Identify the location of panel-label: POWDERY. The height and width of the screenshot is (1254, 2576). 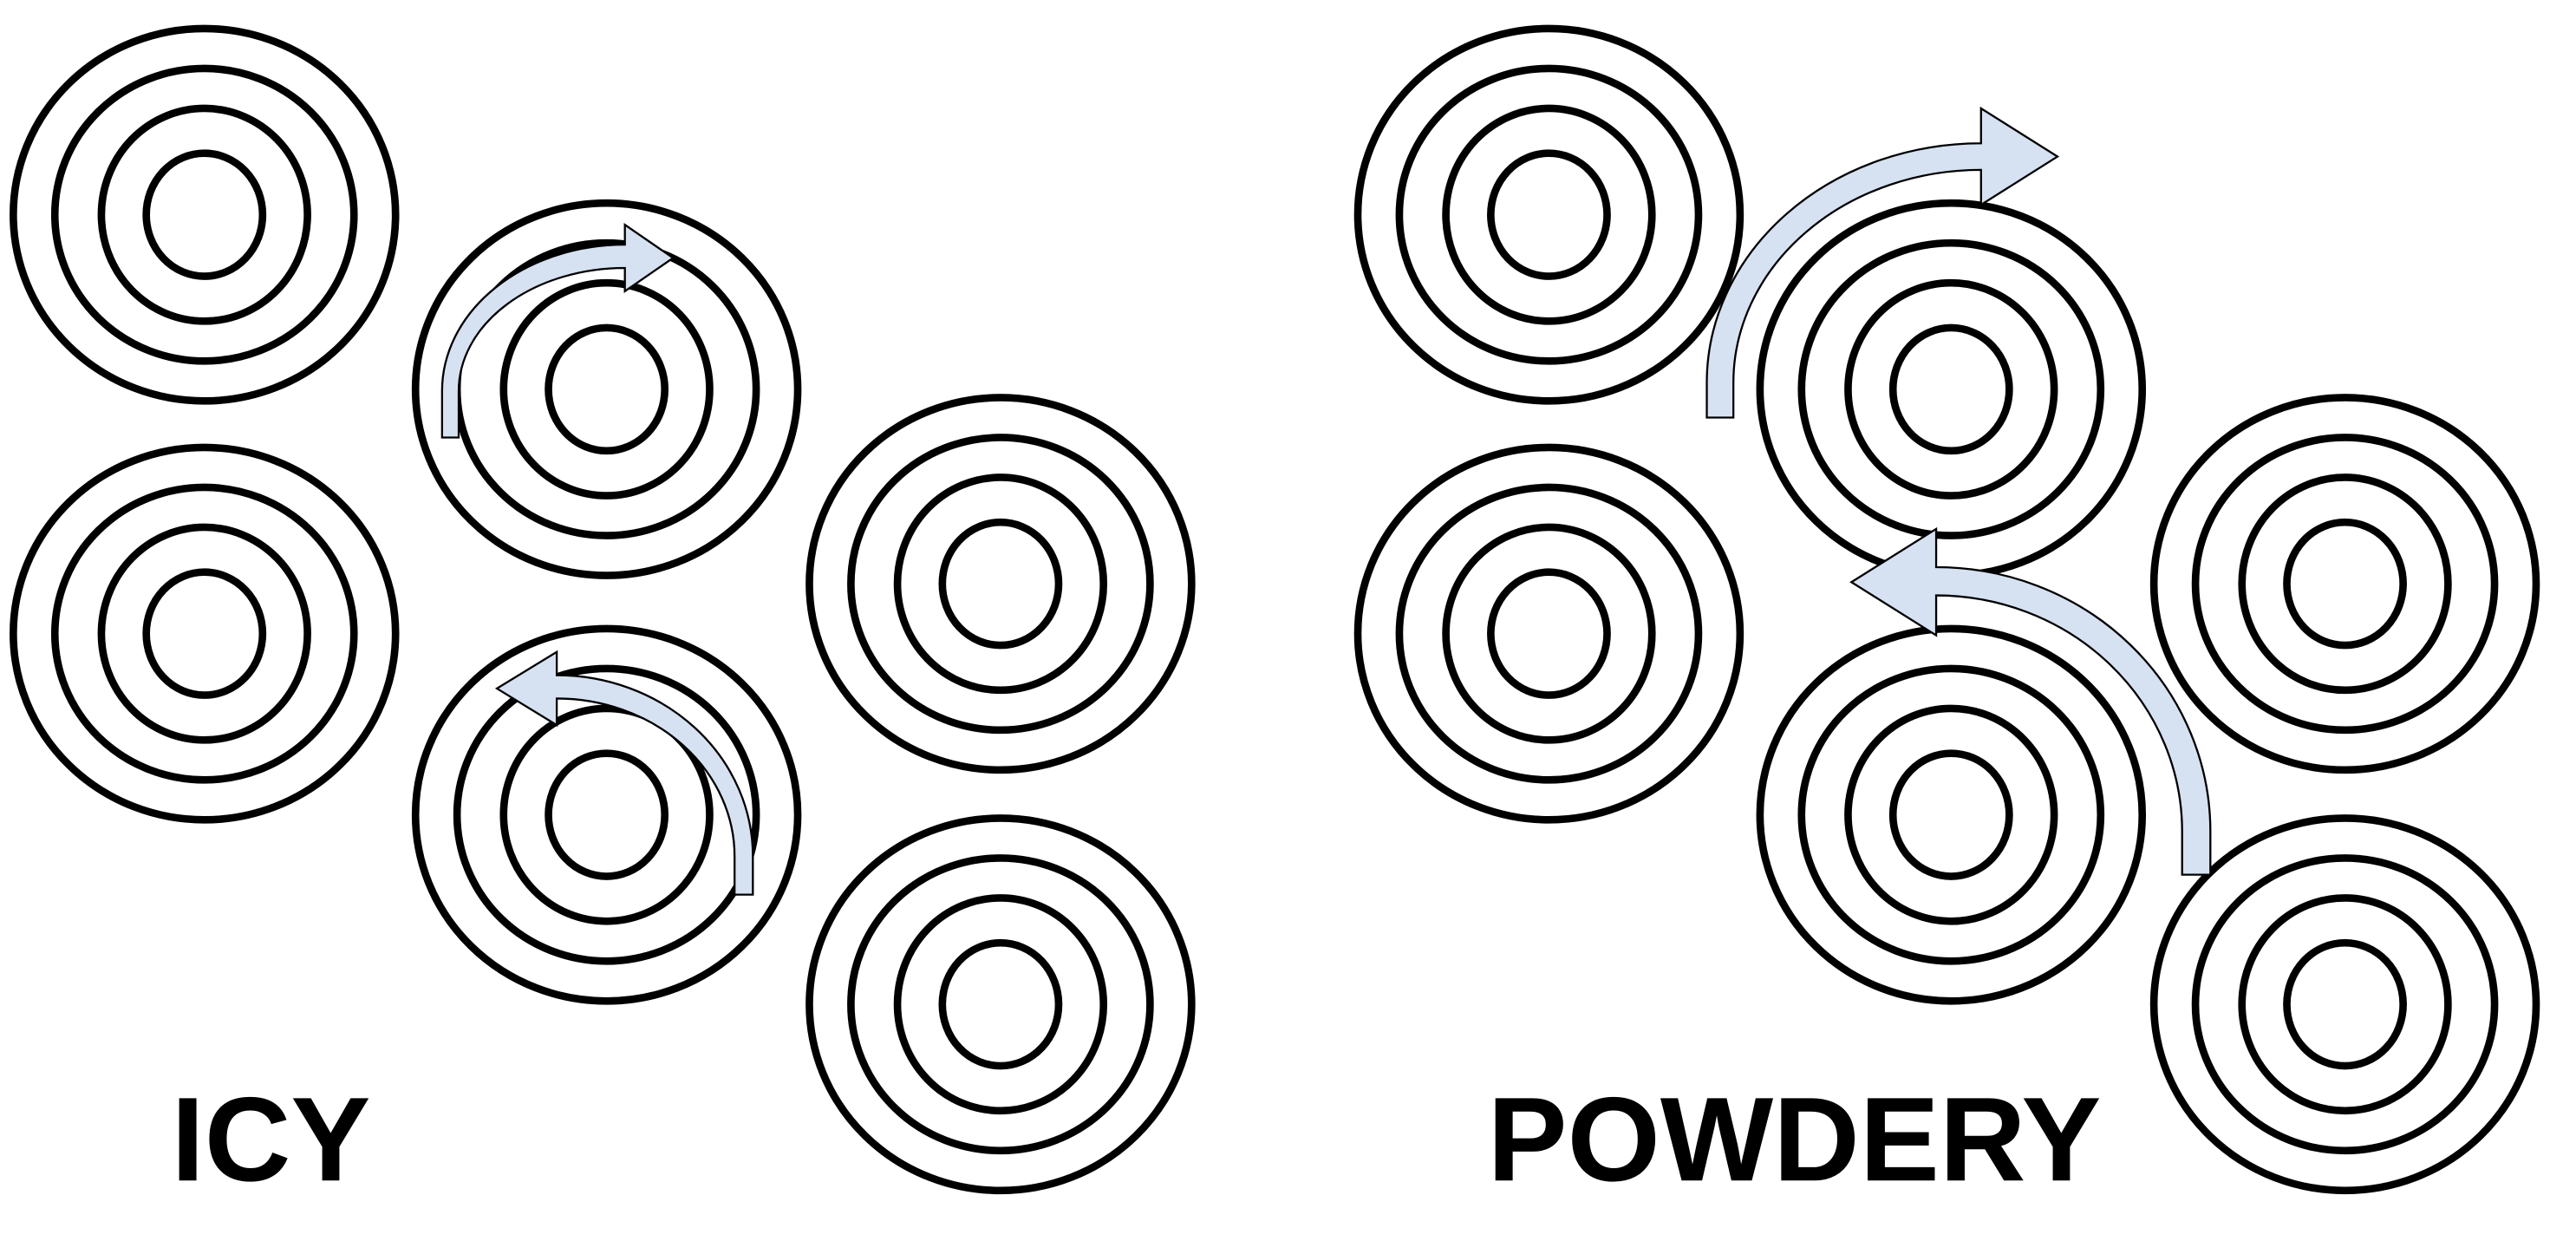
(1795, 1139).